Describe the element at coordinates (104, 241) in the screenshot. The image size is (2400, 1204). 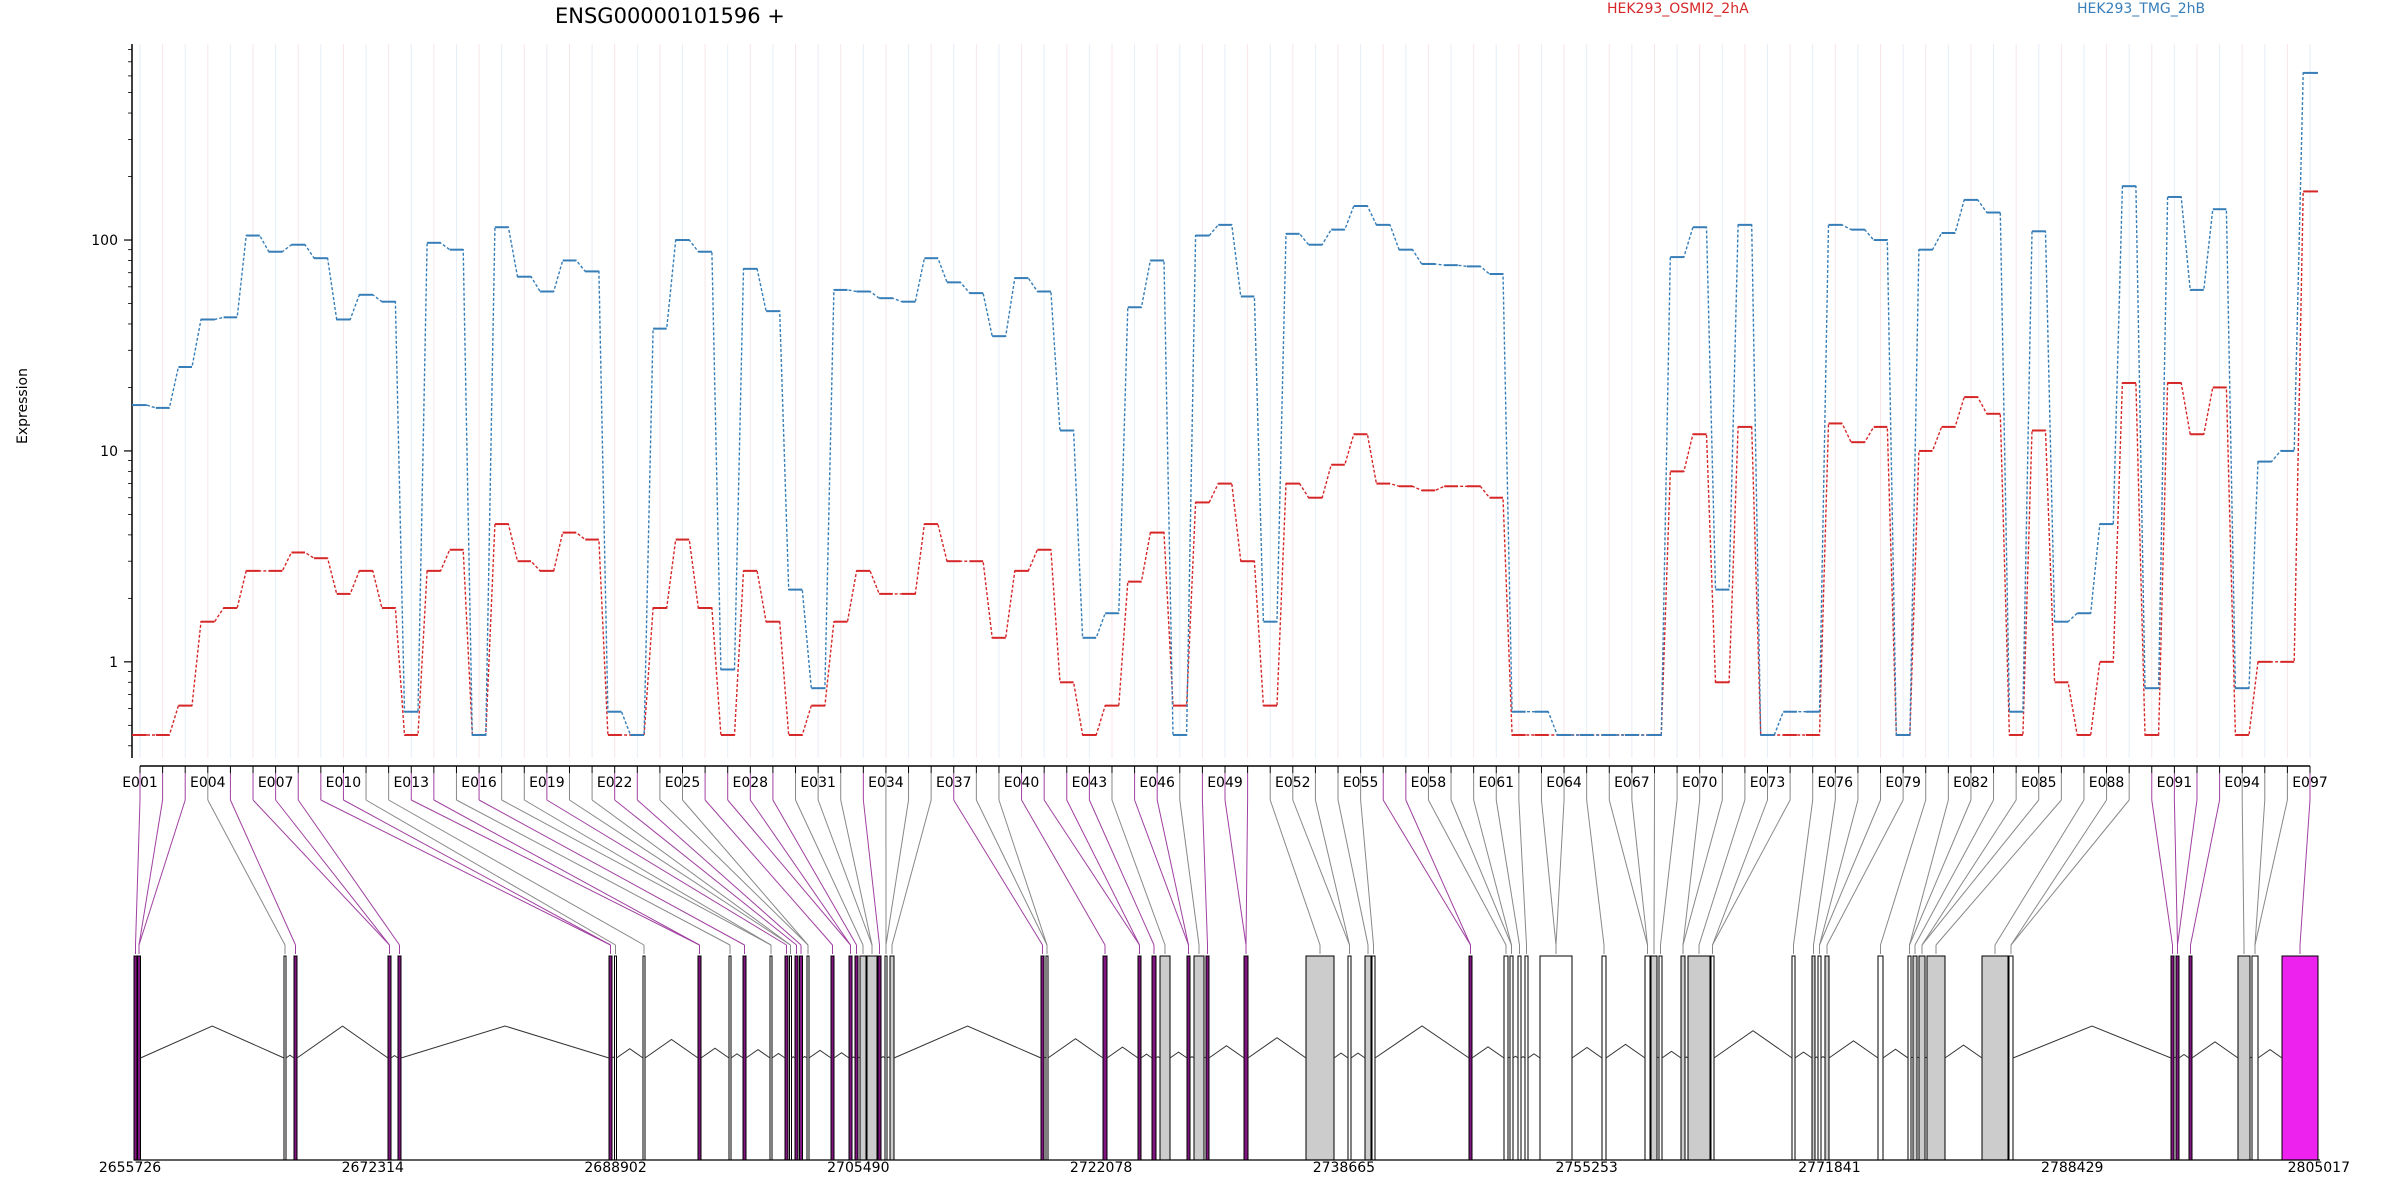
I see `y-tick-label: 100` at that location.